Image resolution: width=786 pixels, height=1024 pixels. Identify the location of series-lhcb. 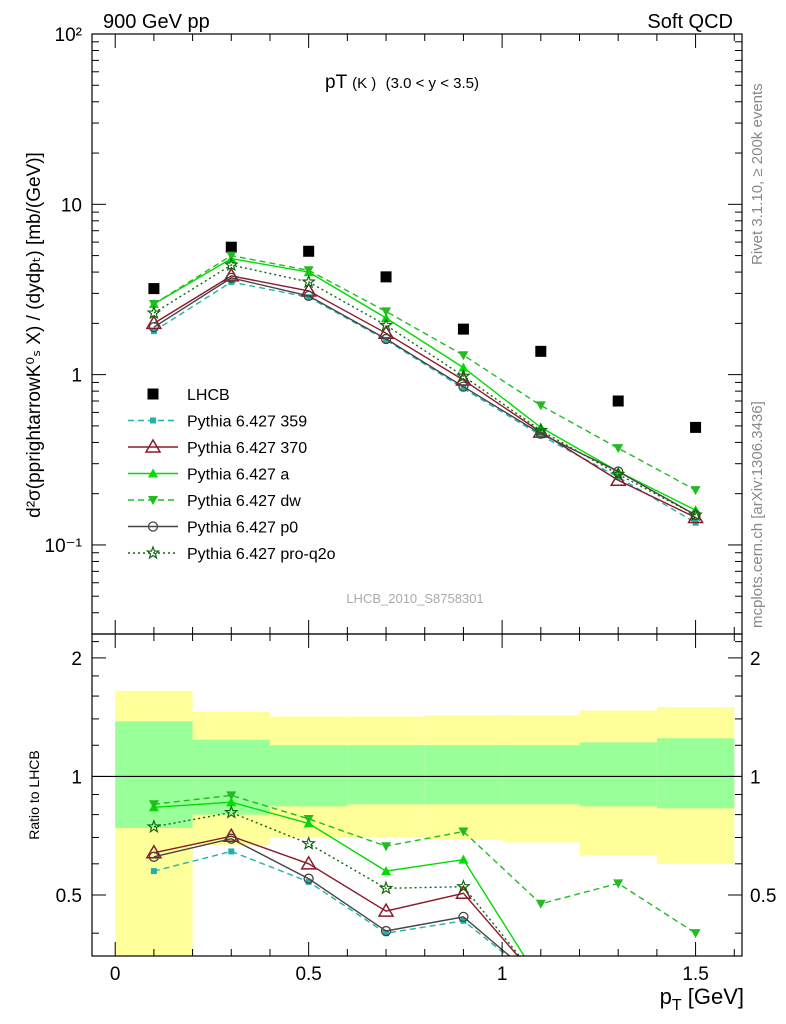
(425, 337).